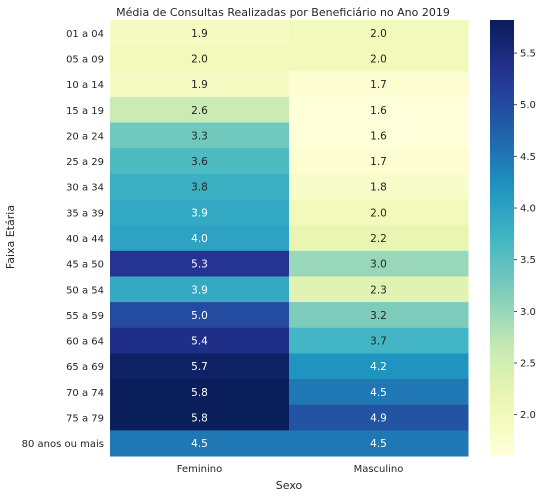 The image size is (544, 496). I want to click on cell-value-label: 4.2, so click(378, 367).